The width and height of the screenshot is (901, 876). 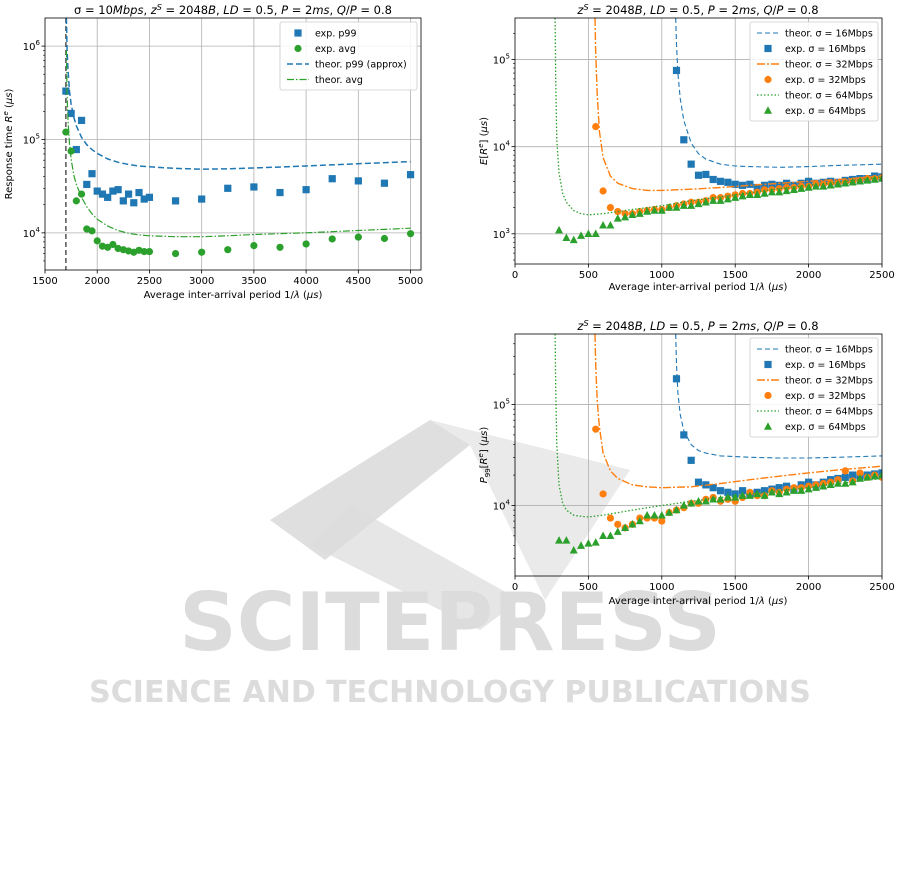 What do you see at coordinates (501, 60) in the screenshot?
I see `y-tick-label: 10⁵` at bounding box center [501, 60].